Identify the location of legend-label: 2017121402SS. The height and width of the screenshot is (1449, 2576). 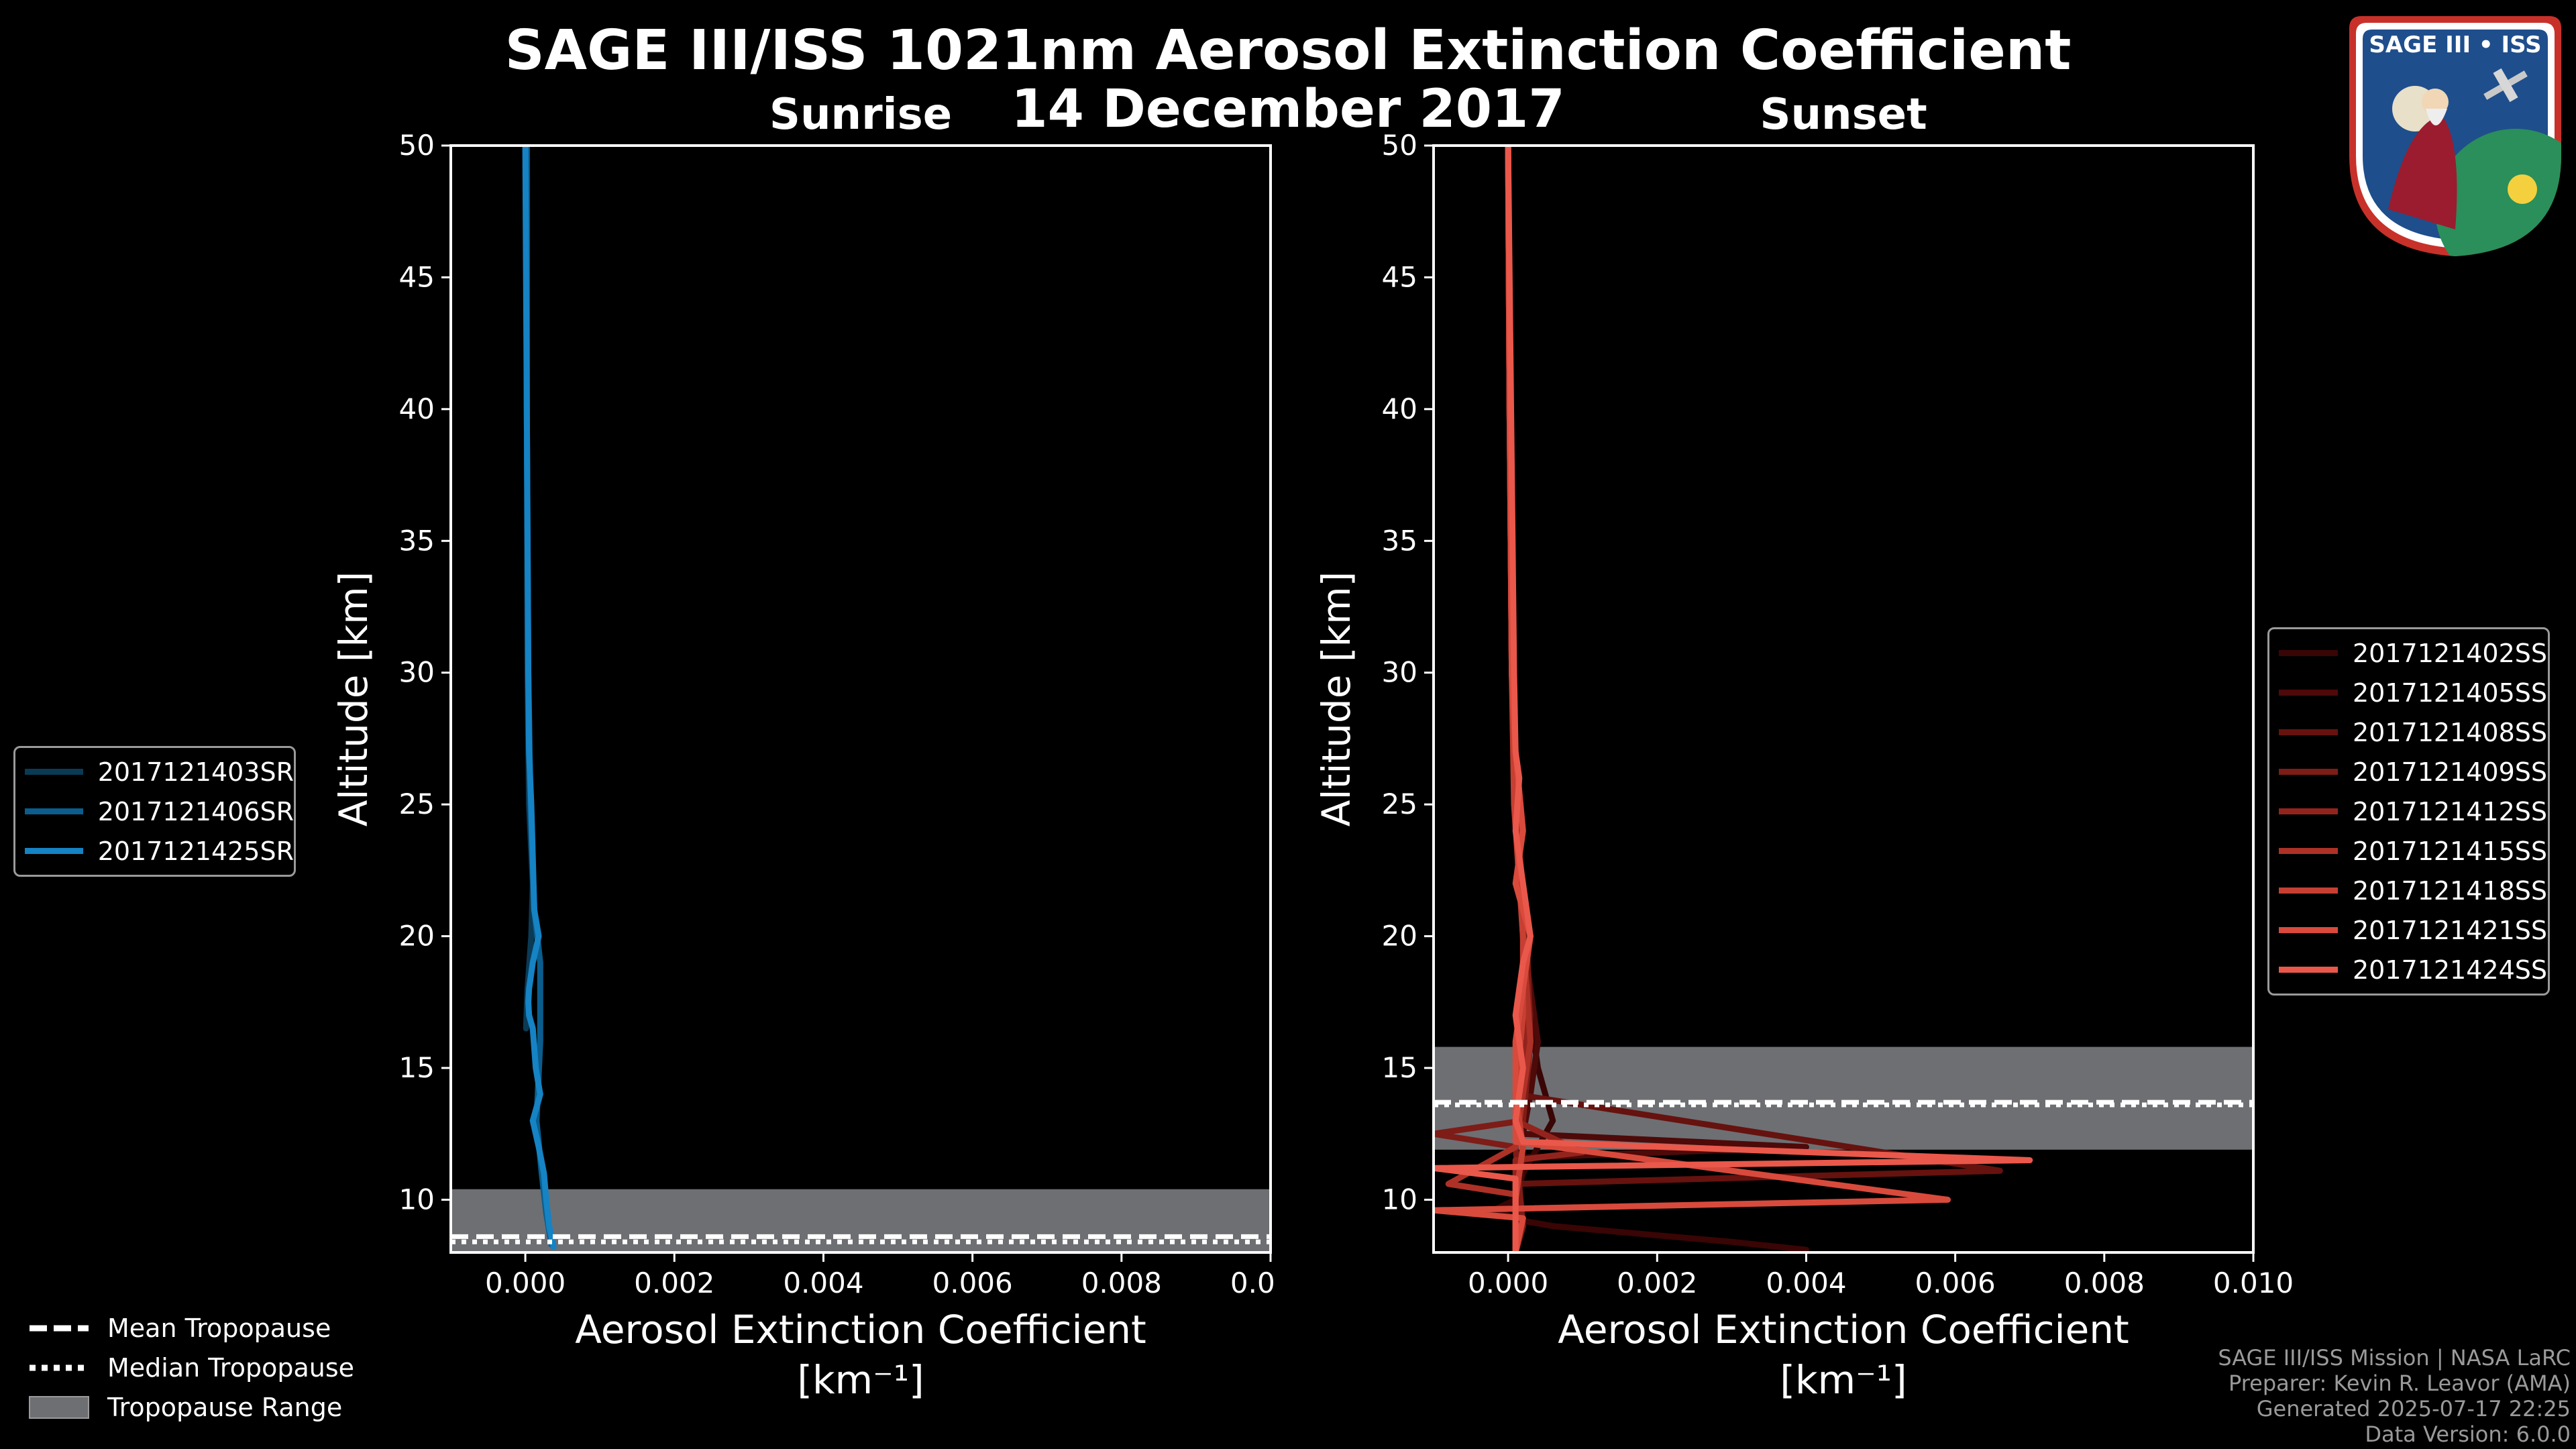
(2450, 653).